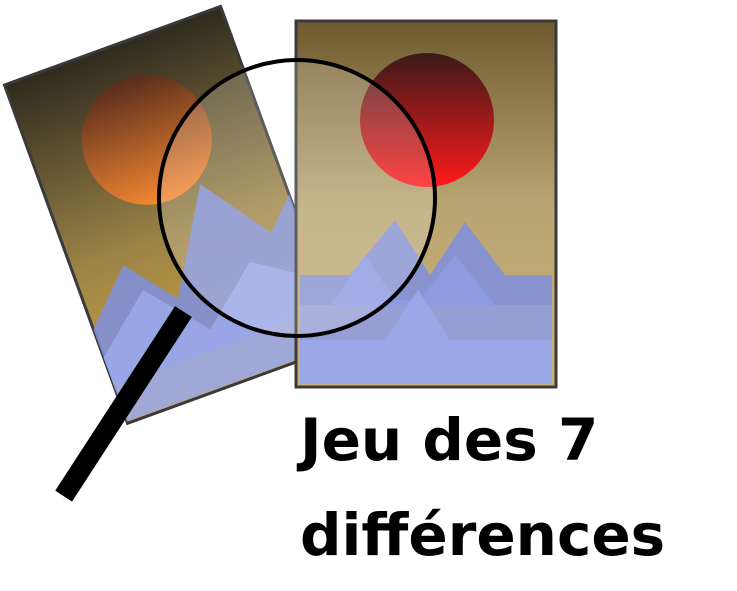 This screenshot has height=591, width=737. What do you see at coordinates (426, 337) in the screenshot?
I see `right-mountains-front` at bounding box center [426, 337].